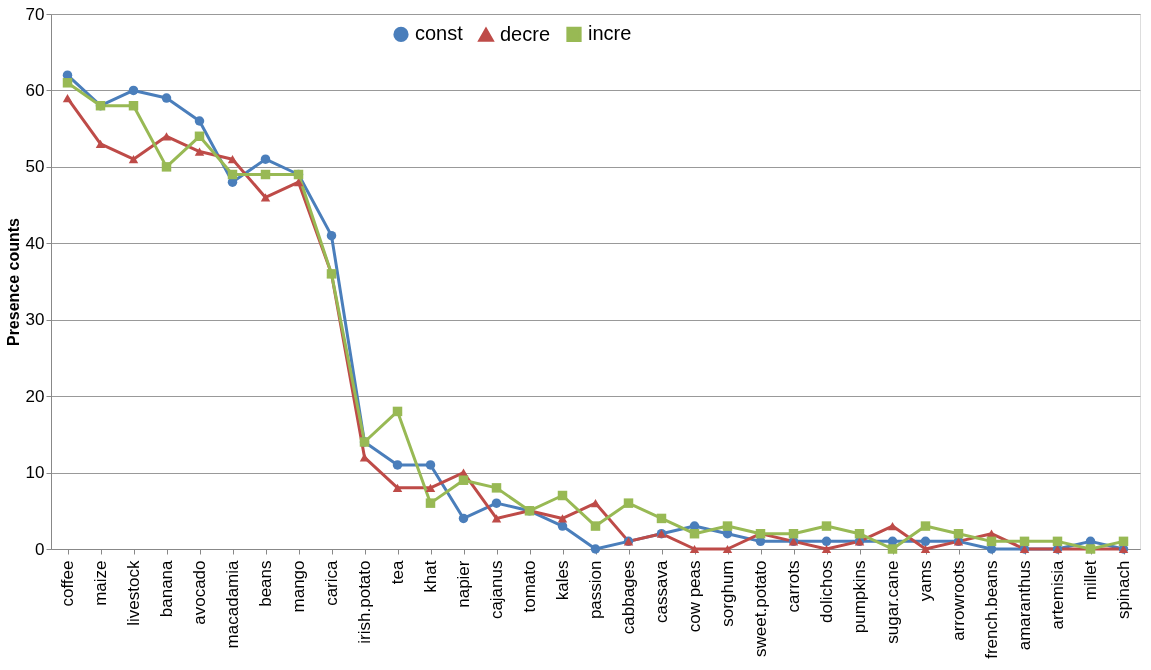 The width and height of the screenshot is (1151, 670). I want to click on x-tick-label: maize, so click(100, 583).